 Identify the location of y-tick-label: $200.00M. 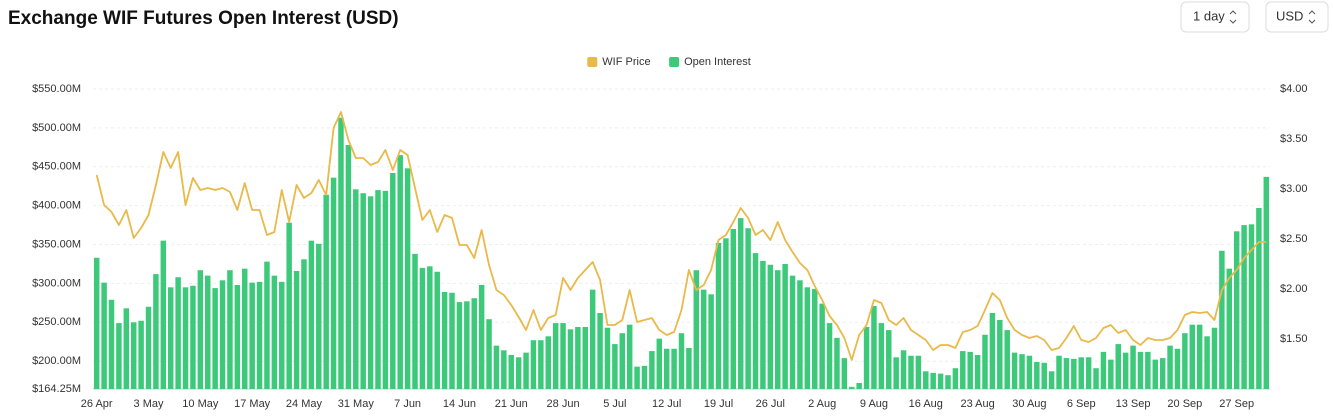
(56, 361).